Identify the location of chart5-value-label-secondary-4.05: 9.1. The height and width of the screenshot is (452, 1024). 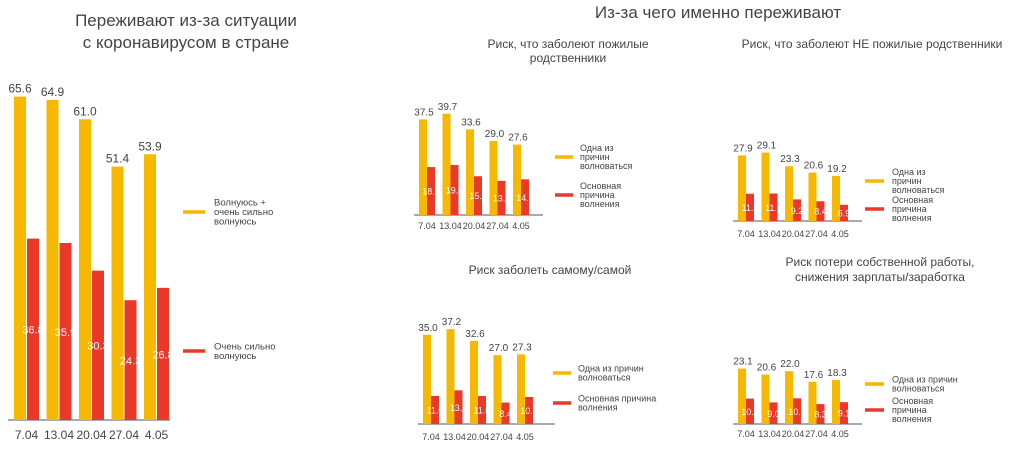
(844, 414).